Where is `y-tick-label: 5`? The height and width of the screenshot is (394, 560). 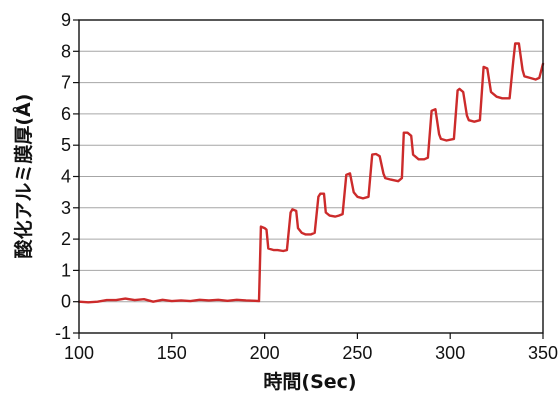
y-tick-label: 5 is located at coordinates (66, 145).